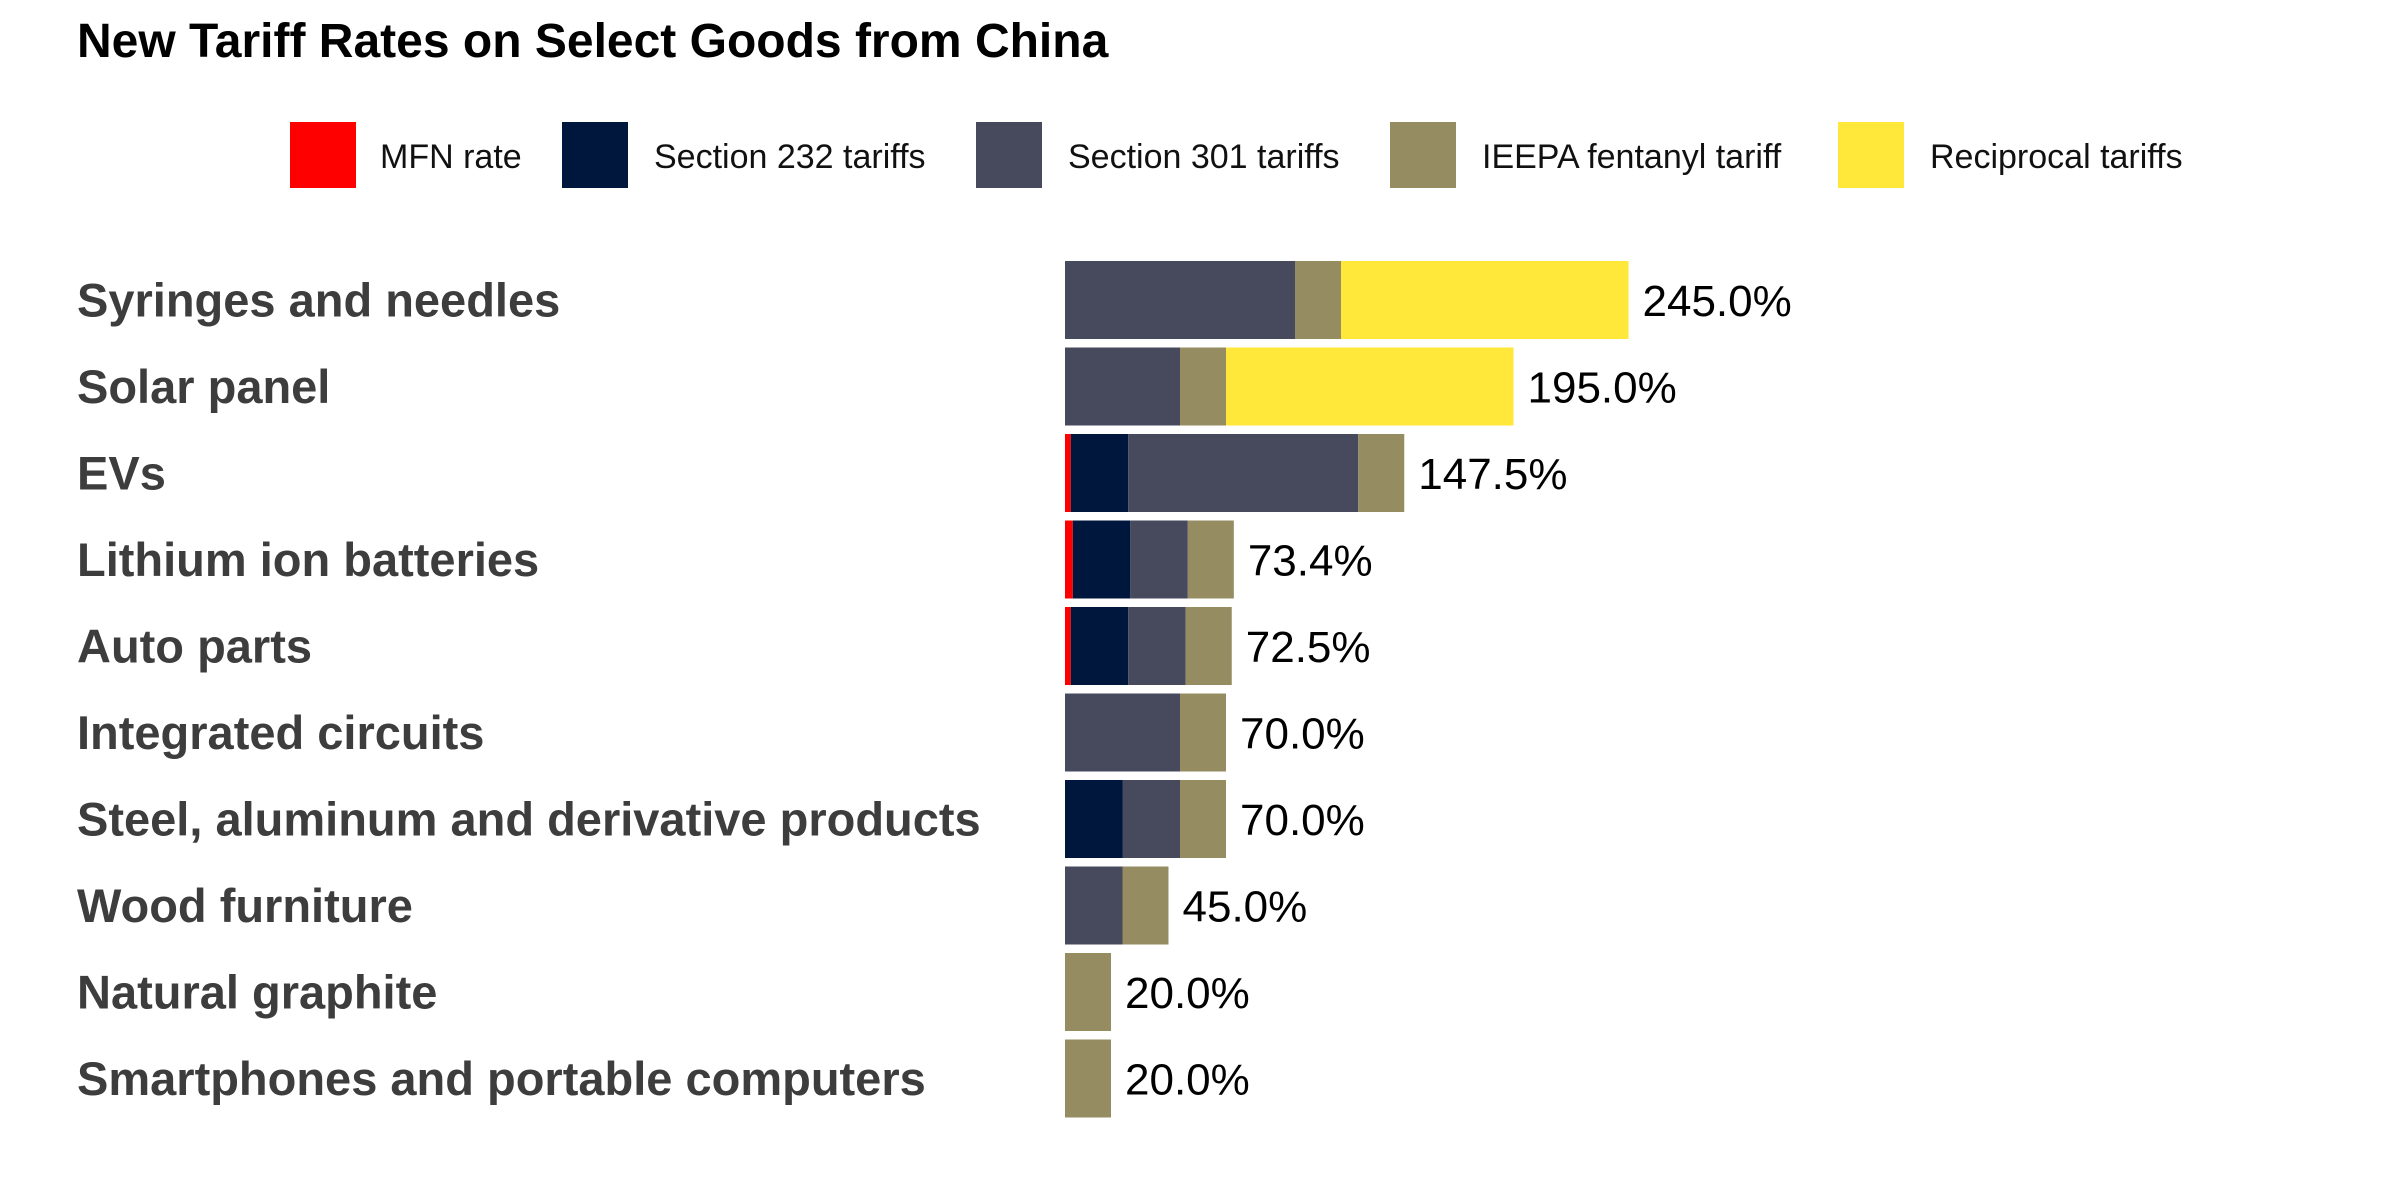 This screenshot has height=1200, width=2400. What do you see at coordinates (1302, 733) in the screenshot?
I see `value-label-integrated-circuits: 70.0%` at bounding box center [1302, 733].